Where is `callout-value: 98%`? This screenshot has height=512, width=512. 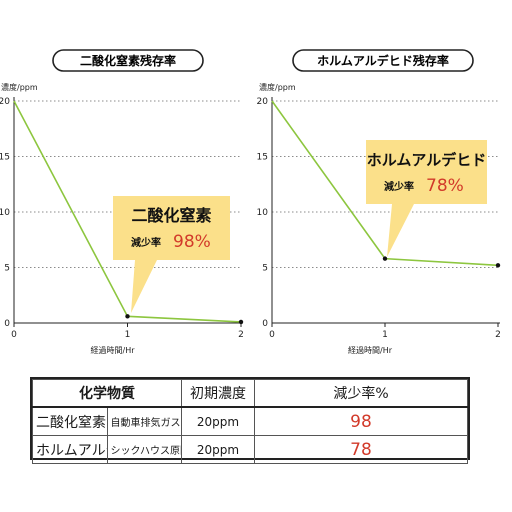
callout-value: 98% is located at coordinates (192, 242).